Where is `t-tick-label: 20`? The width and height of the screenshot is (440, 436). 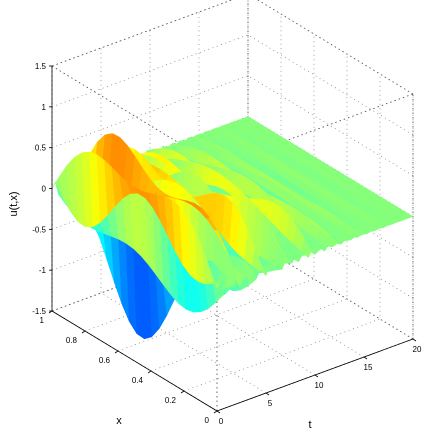
t-tick-label: 20 is located at coordinates (417, 349).